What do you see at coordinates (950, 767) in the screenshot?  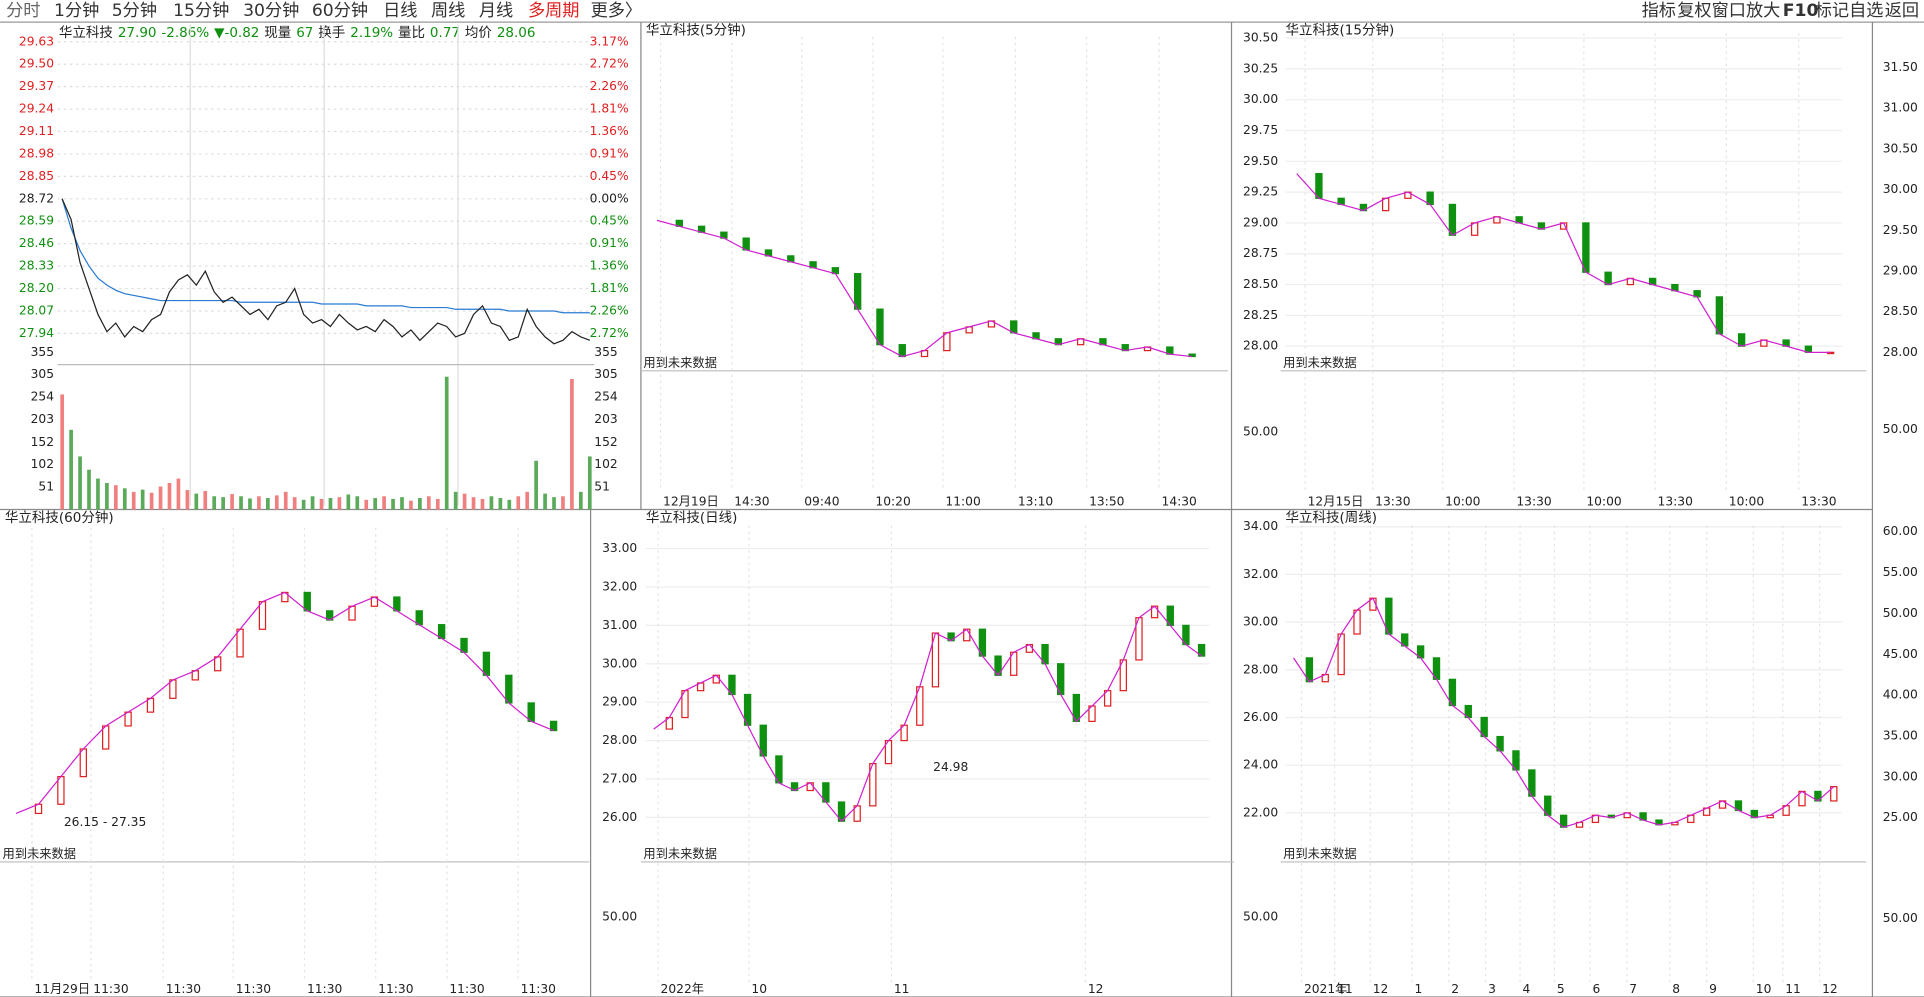 I see `price-annotation: 24.98` at bounding box center [950, 767].